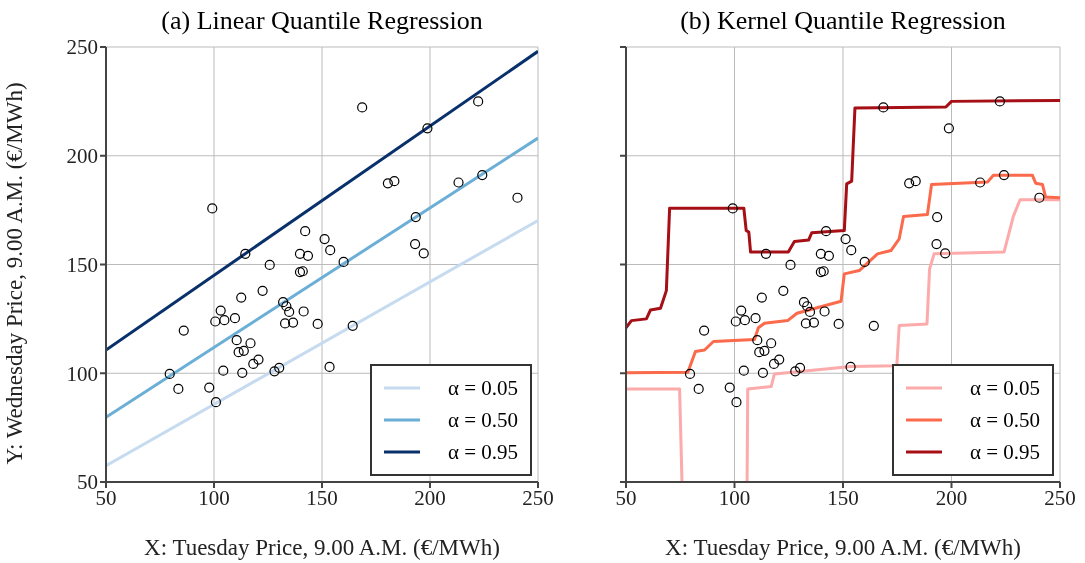 Image resolution: width=1085 pixels, height=563 pixels. I want to click on y-axis-title: Y: Wednesday Price, 9.00 A.M. (€/MWh), so click(15, 273).